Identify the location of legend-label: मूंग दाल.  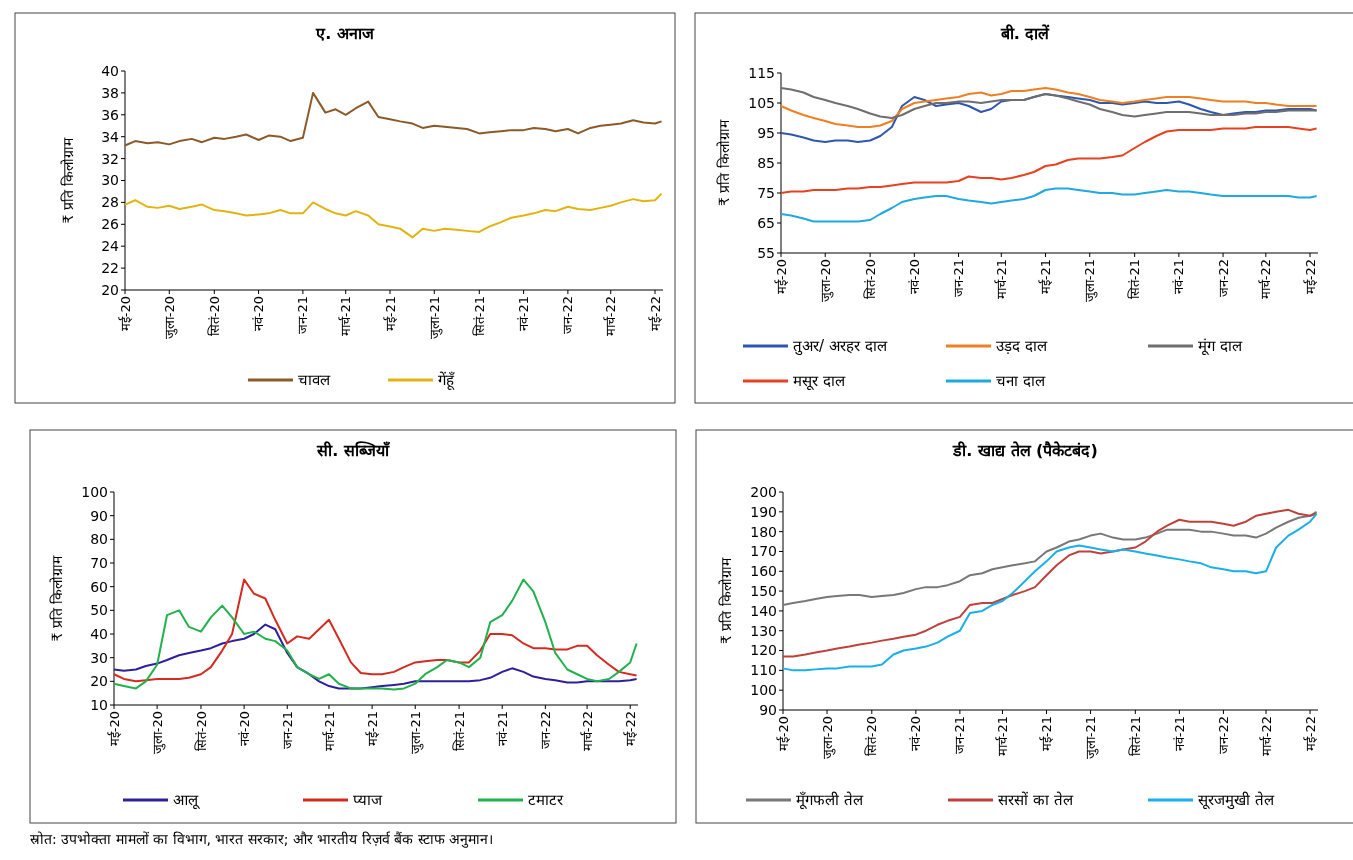
(1220, 347).